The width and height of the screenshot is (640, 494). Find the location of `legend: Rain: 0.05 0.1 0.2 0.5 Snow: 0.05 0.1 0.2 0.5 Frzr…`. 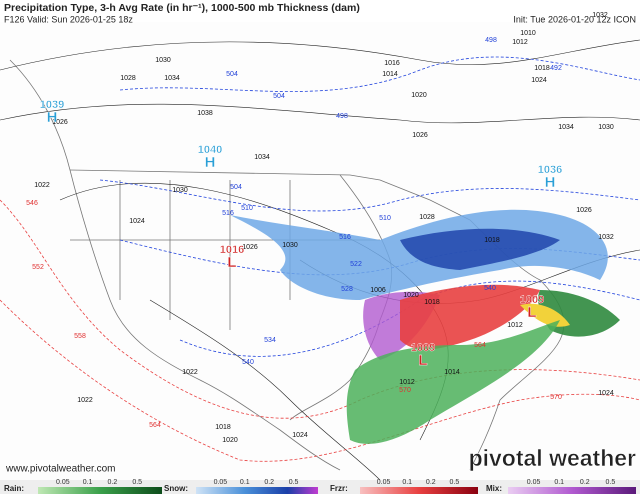

legend: Rain: 0.05 0.1 0.2 0.5 Snow: 0.05 0.1 0.2 0.5 Frzr… is located at coordinates (320, 486).